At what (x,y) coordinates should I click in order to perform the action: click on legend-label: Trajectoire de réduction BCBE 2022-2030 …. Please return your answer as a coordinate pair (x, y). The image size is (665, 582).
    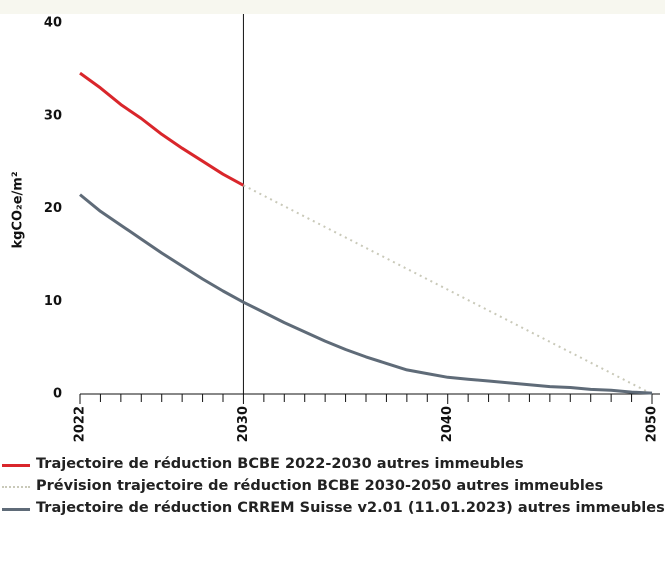
    Looking at the image, I should click on (280, 464).